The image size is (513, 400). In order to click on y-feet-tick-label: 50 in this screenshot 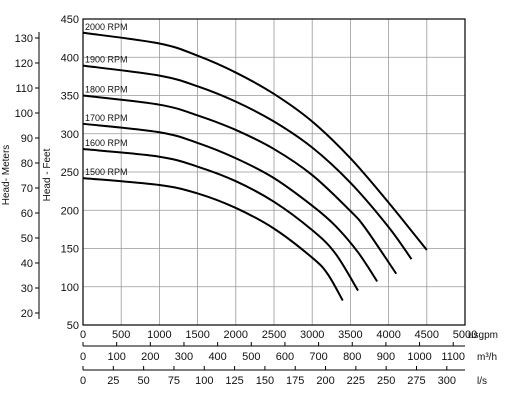, I will do `click(73, 326)`.